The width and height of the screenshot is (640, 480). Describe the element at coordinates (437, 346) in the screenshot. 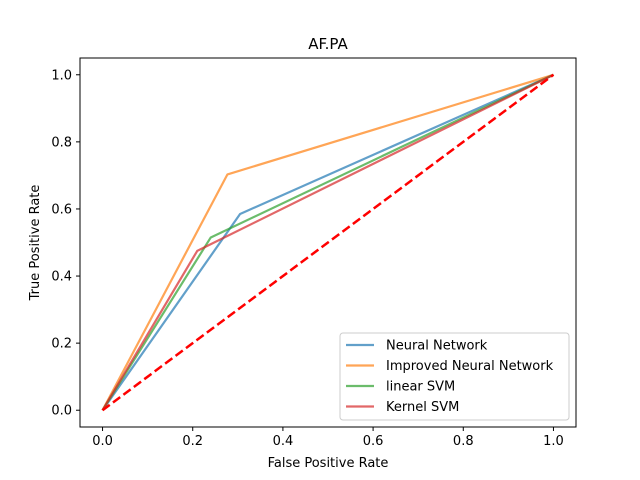

I see `legend-label: Neural Network` at that location.